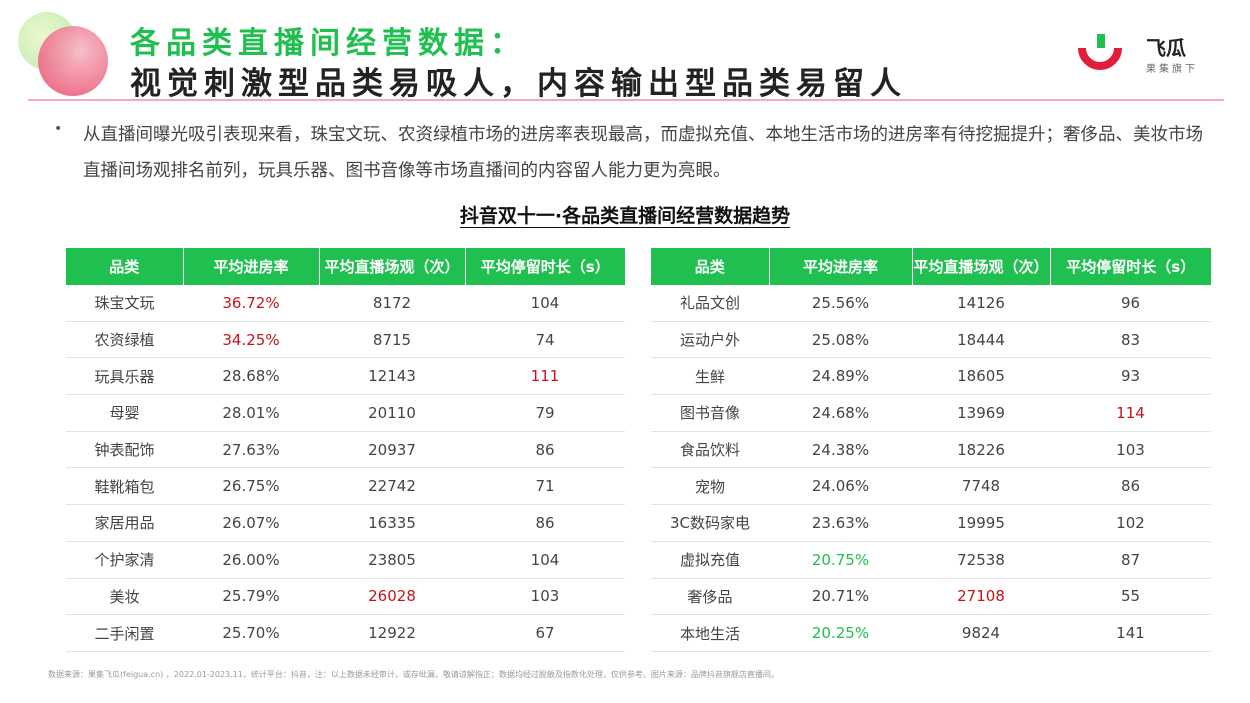 This screenshot has width=1250, height=703. What do you see at coordinates (626, 100) in the screenshot?
I see `header-divider` at bounding box center [626, 100].